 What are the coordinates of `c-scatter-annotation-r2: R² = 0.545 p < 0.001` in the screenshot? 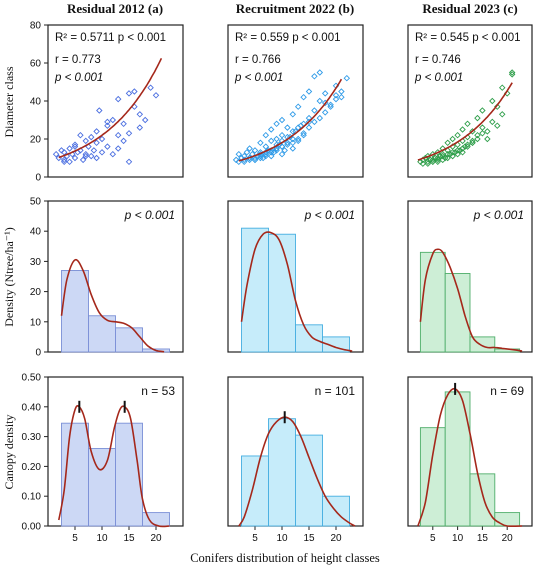 It's located at (468, 38).